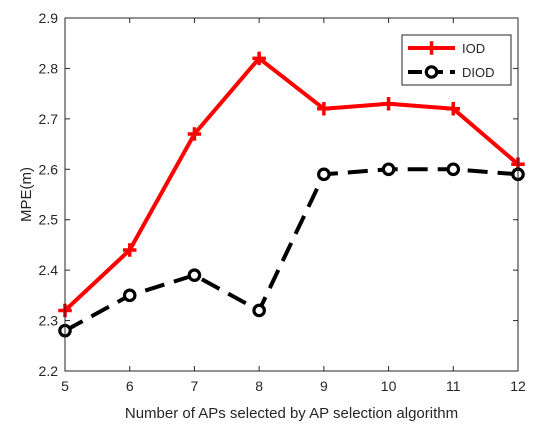 The image size is (550, 447). I want to click on y-tick-label: 2.2, so click(49, 371).